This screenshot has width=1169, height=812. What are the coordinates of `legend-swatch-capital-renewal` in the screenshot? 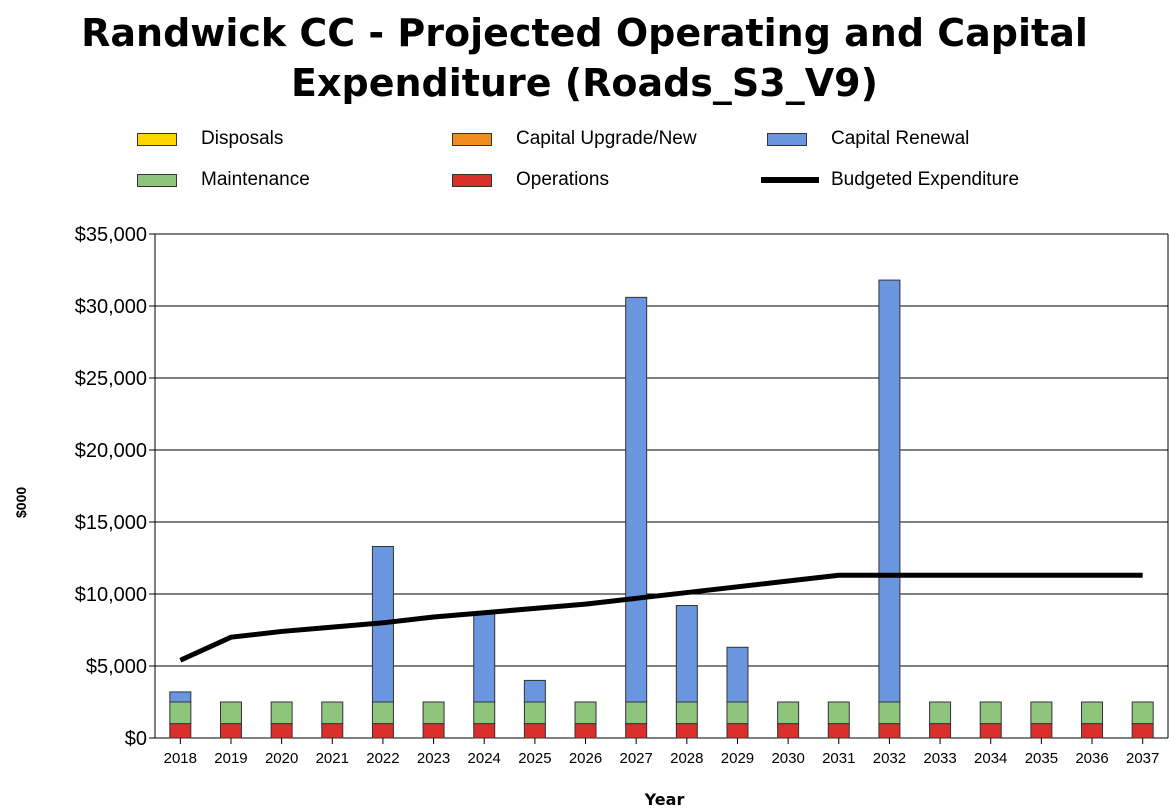 It's located at (787, 139).